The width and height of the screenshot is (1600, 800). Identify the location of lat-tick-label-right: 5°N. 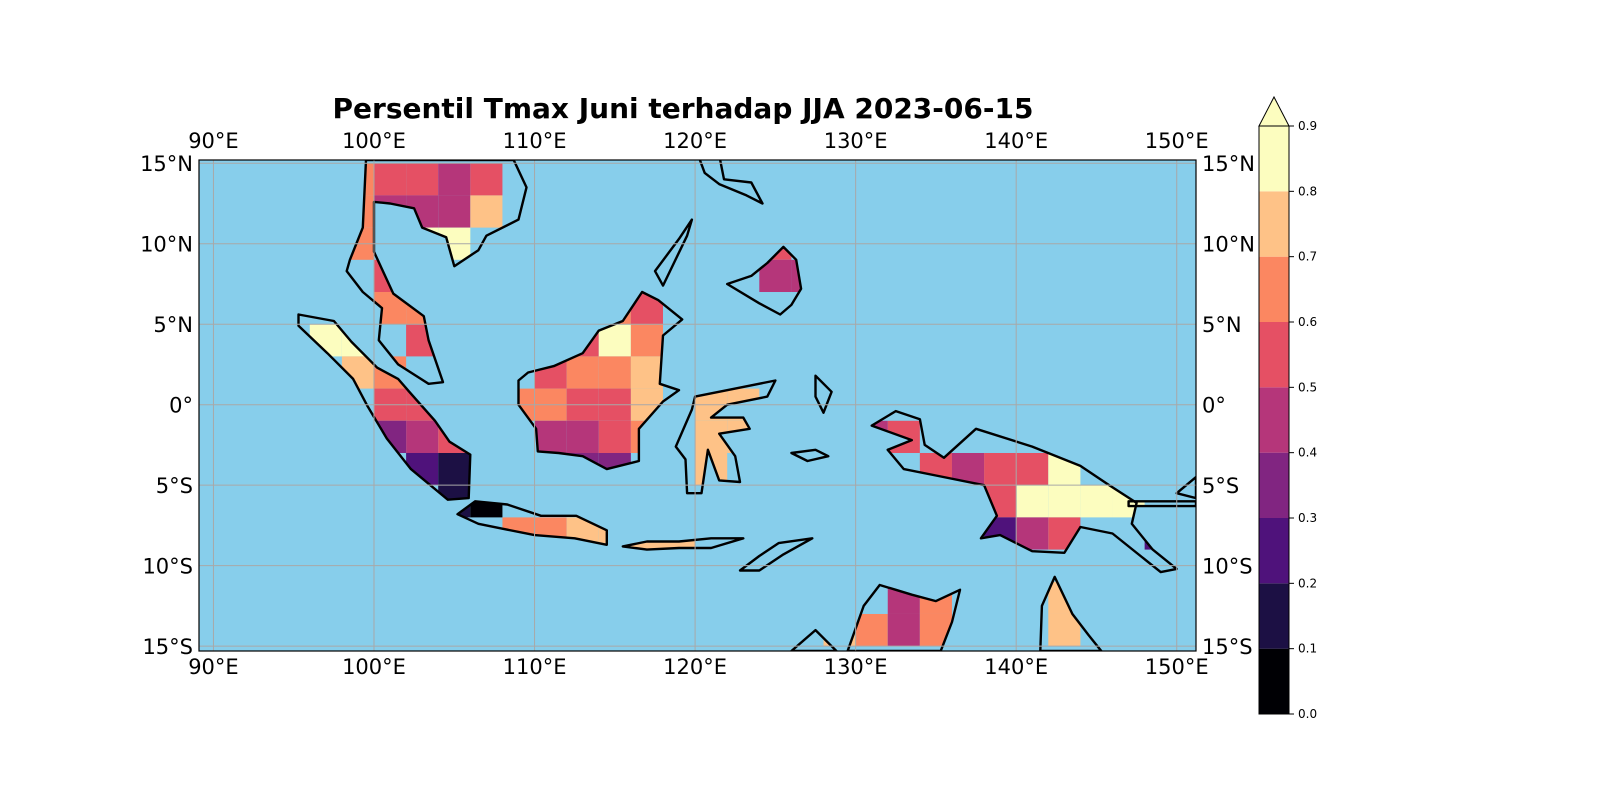
(1222, 325).